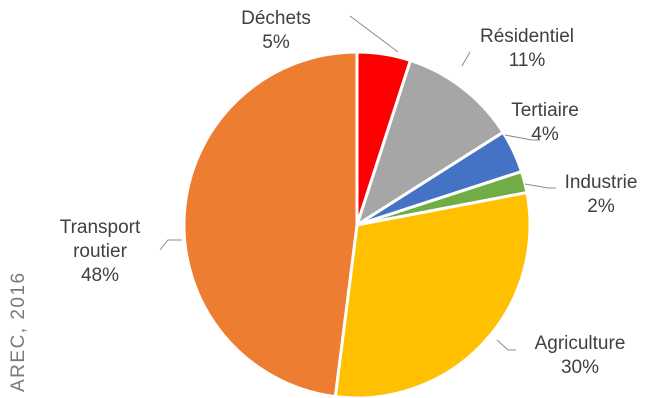  Describe the element at coordinates (522, 137) in the screenshot. I see `leader-line-tertiaire` at that location.